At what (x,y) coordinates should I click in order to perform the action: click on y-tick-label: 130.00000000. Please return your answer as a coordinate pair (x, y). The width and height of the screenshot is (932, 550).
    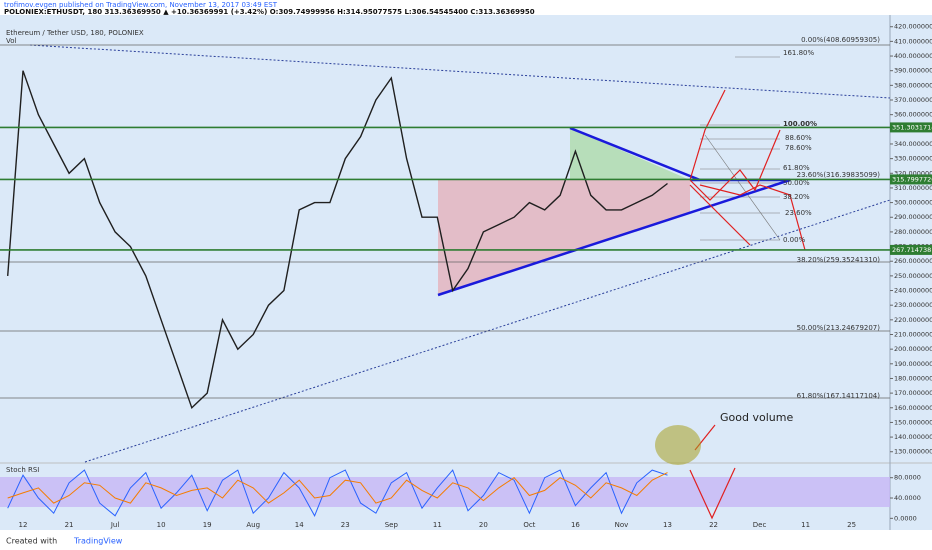
    Looking at the image, I should click on (913, 452).